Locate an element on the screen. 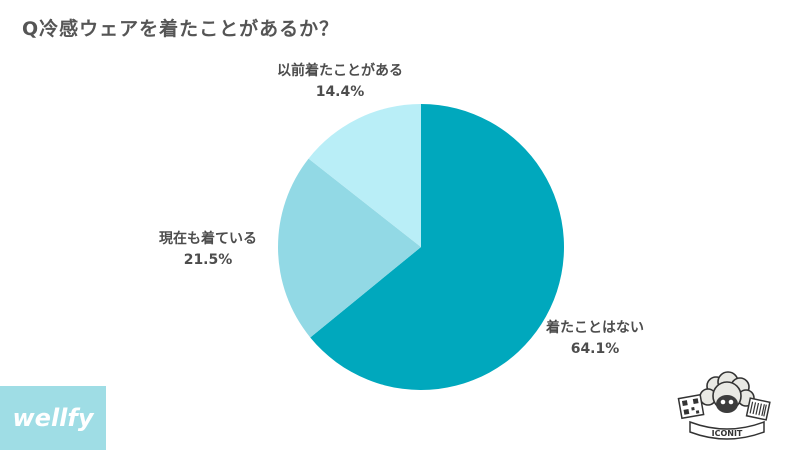 This screenshot has width=800, height=450. slice-value-label: 14.4% is located at coordinates (340, 92).